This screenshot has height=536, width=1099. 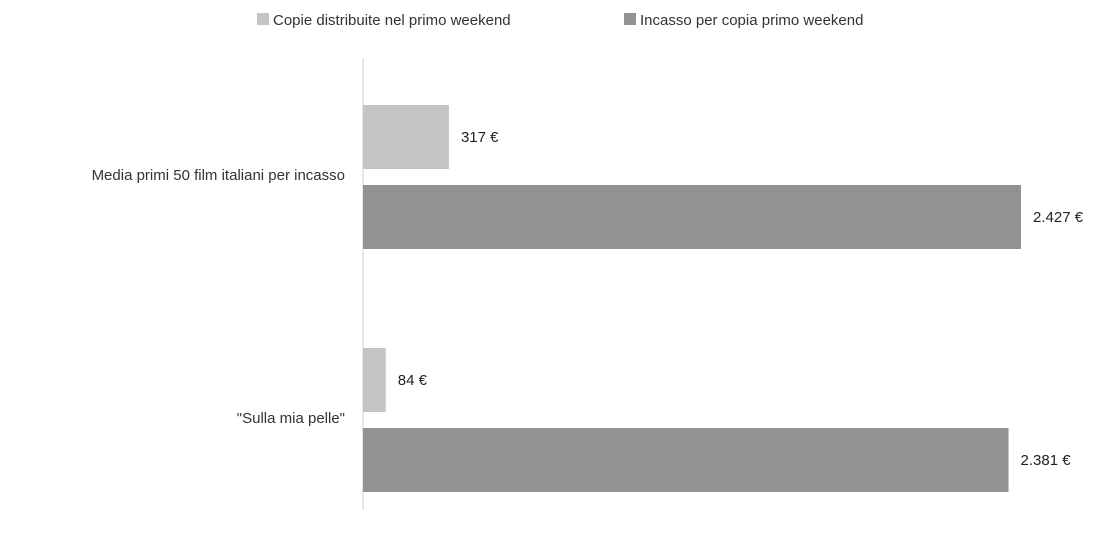 I want to click on data-label-copie-0: 317 €, so click(x=480, y=137).